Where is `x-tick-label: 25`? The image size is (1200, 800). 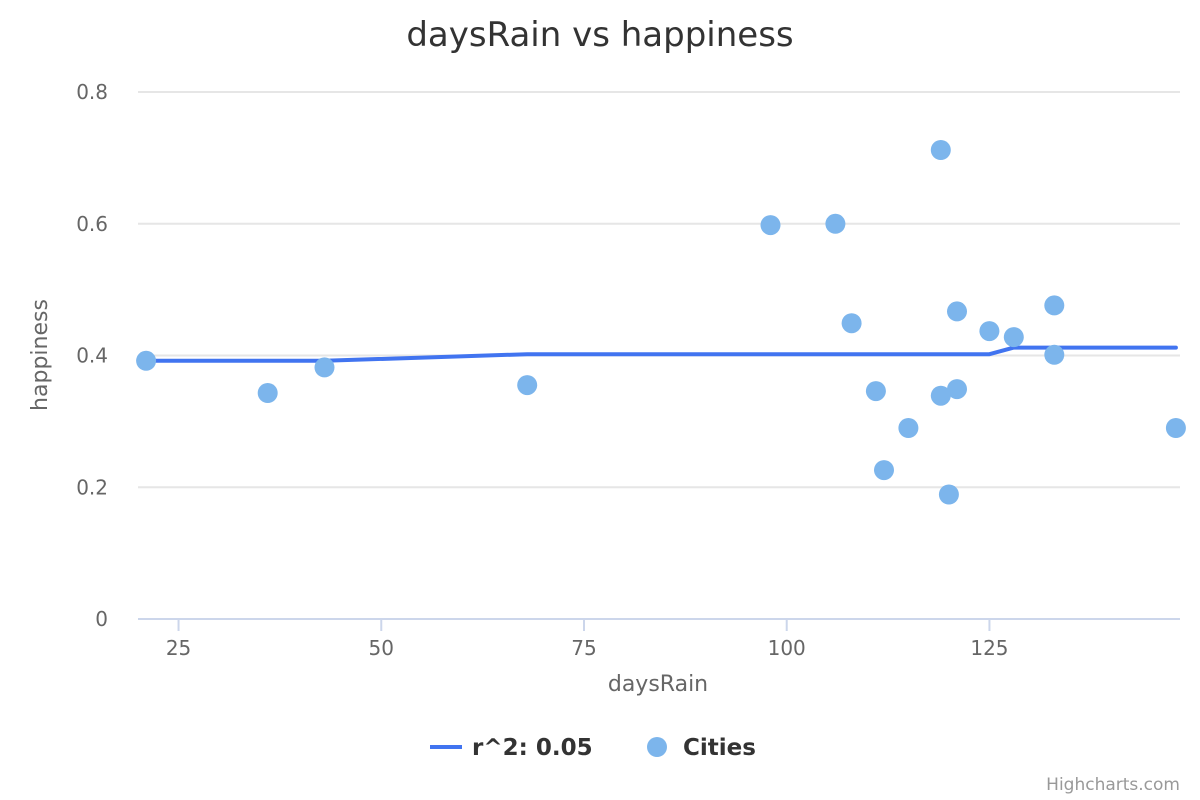 x-tick-label: 25 is located at coordinates (178, 648).